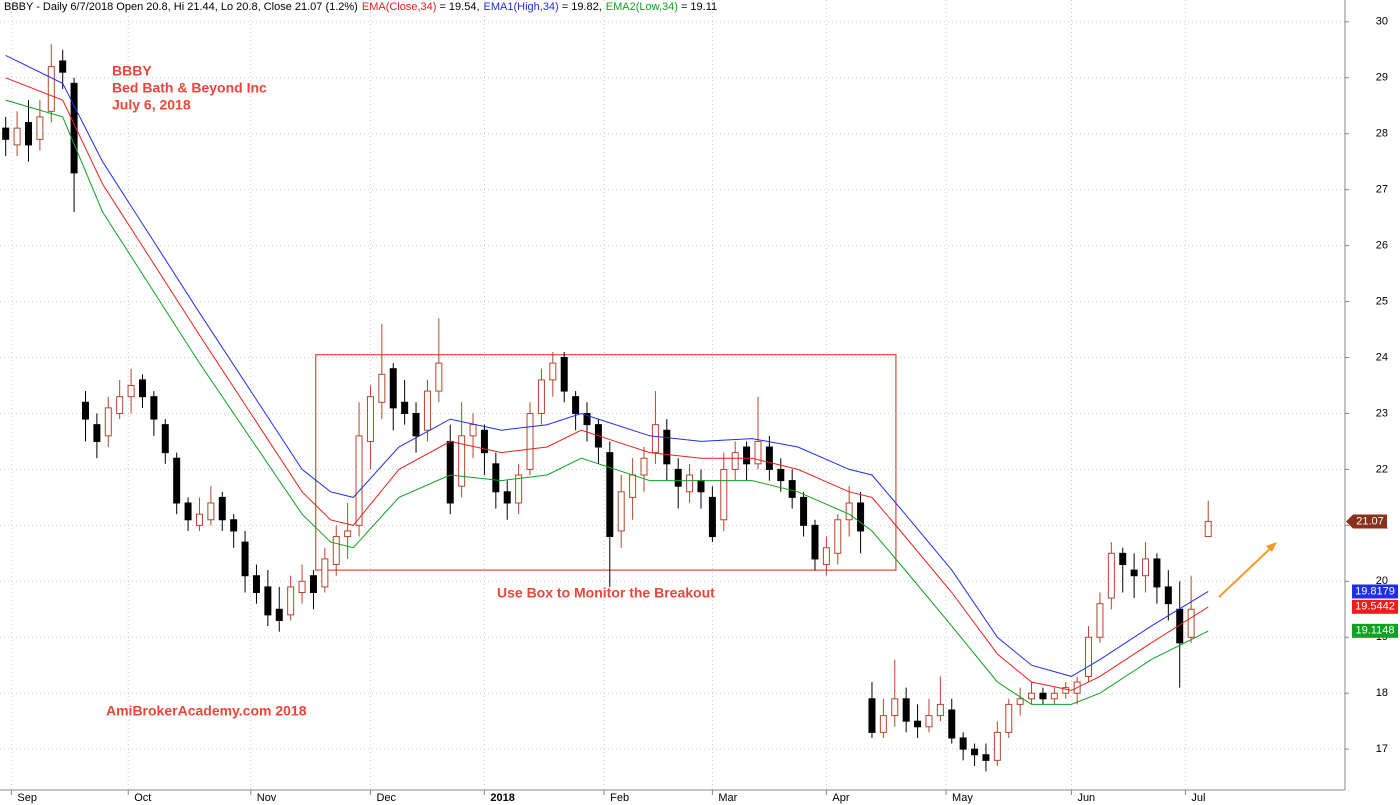  I want to click on y-tick-label: 25, so click(1382, 301).